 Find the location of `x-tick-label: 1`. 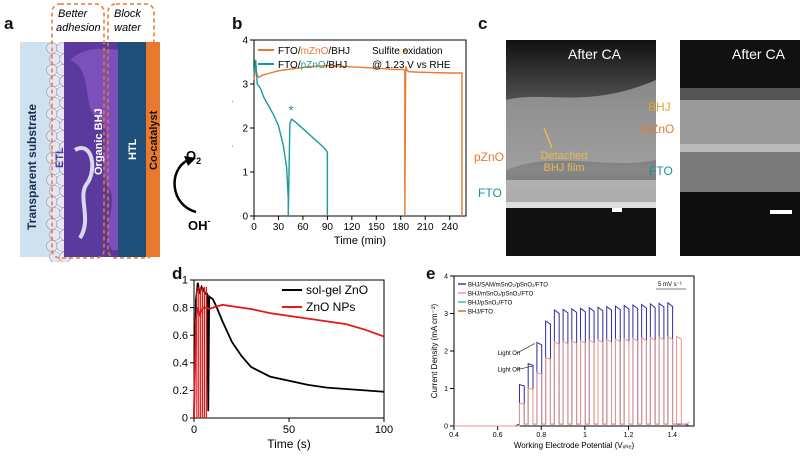

x-tick-label: 1 is located at coordinates (585, 435).